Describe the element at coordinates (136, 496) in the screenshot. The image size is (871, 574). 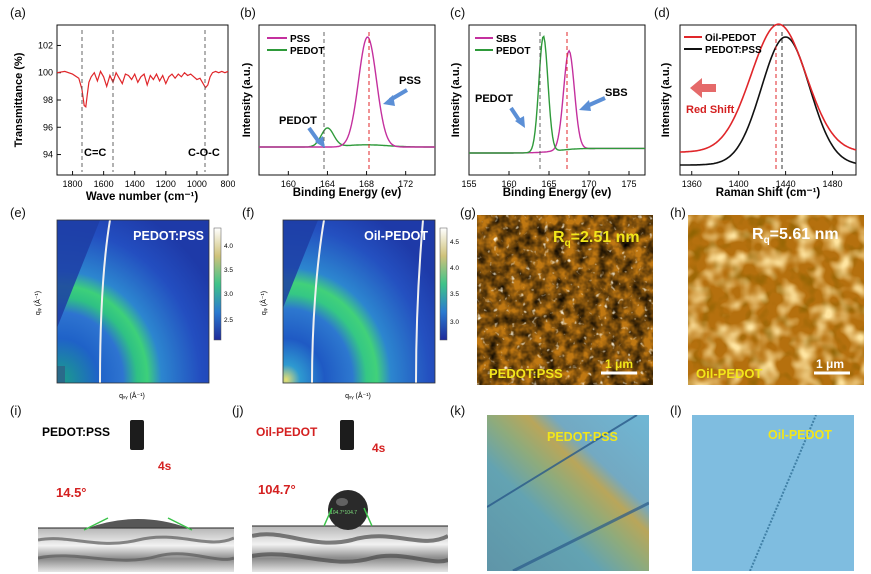
I see `contact-angle-image-i: PEDOT:PSS 4s 14.5°` at that location.